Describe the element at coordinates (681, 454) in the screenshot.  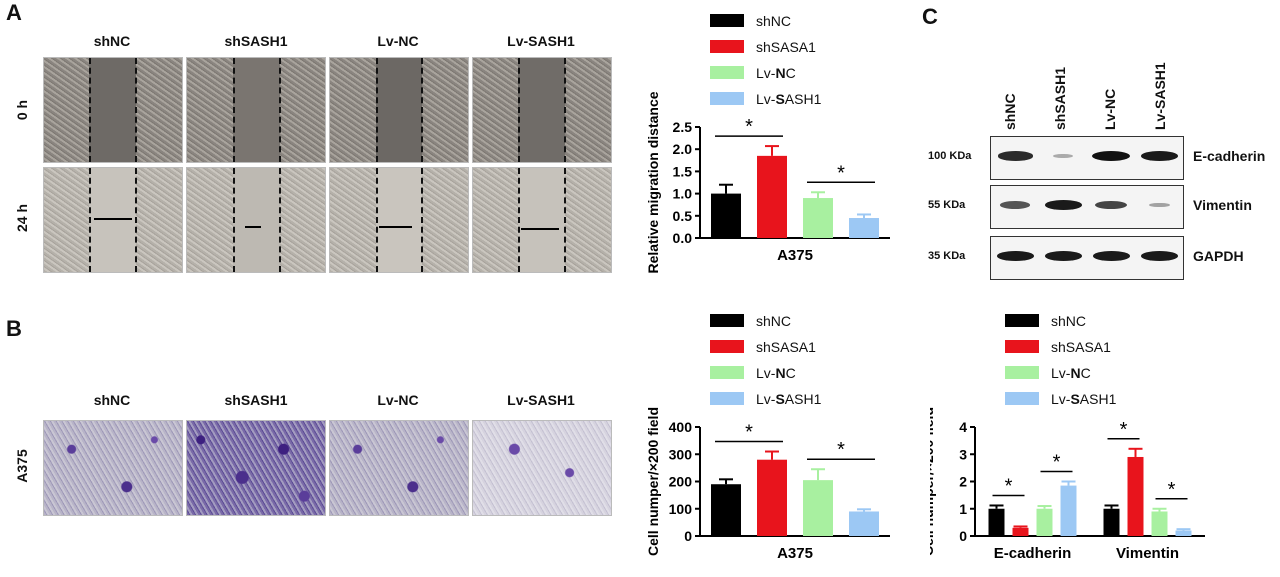
I see `y-tick-label: 300` at that location.